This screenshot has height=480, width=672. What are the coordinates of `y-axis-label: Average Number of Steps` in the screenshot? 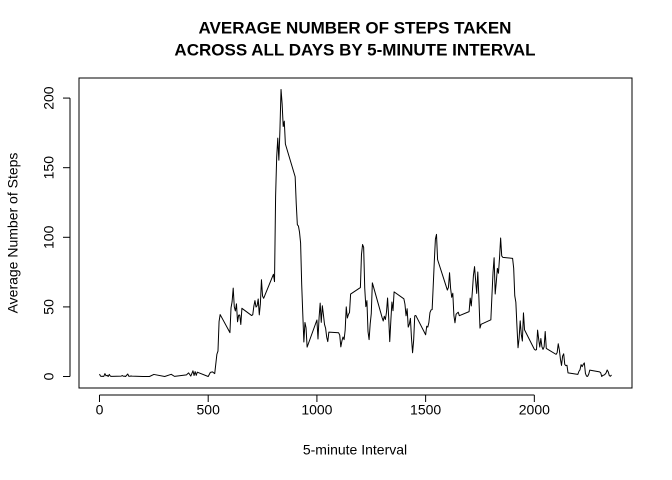 It's located at (13, 233).